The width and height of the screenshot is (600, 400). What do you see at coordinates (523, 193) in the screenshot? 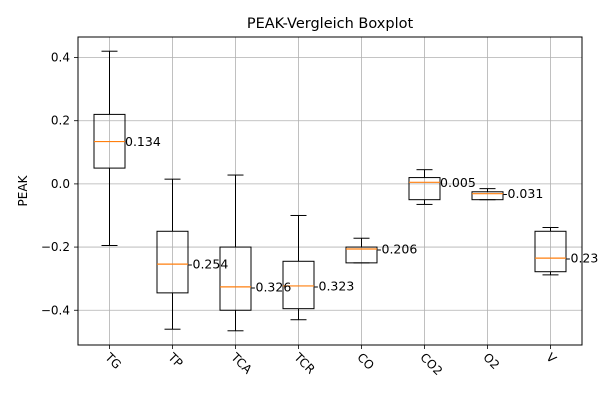
I see `median-label-o2: -0.031` at bounding box center [523, 193].